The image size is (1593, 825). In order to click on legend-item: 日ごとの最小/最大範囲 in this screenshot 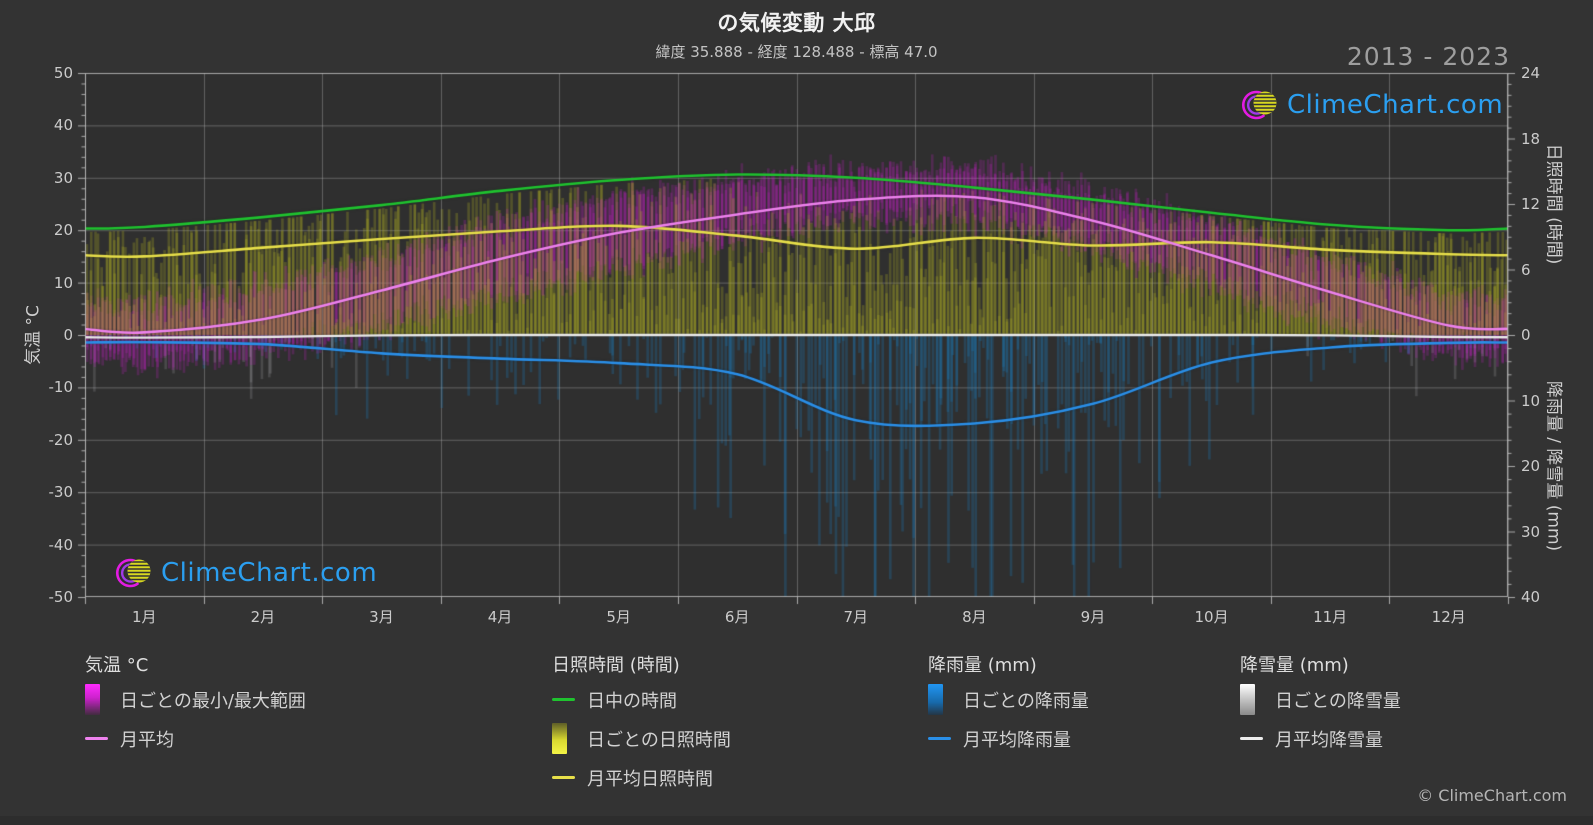, I will do `click(195, 699)`.